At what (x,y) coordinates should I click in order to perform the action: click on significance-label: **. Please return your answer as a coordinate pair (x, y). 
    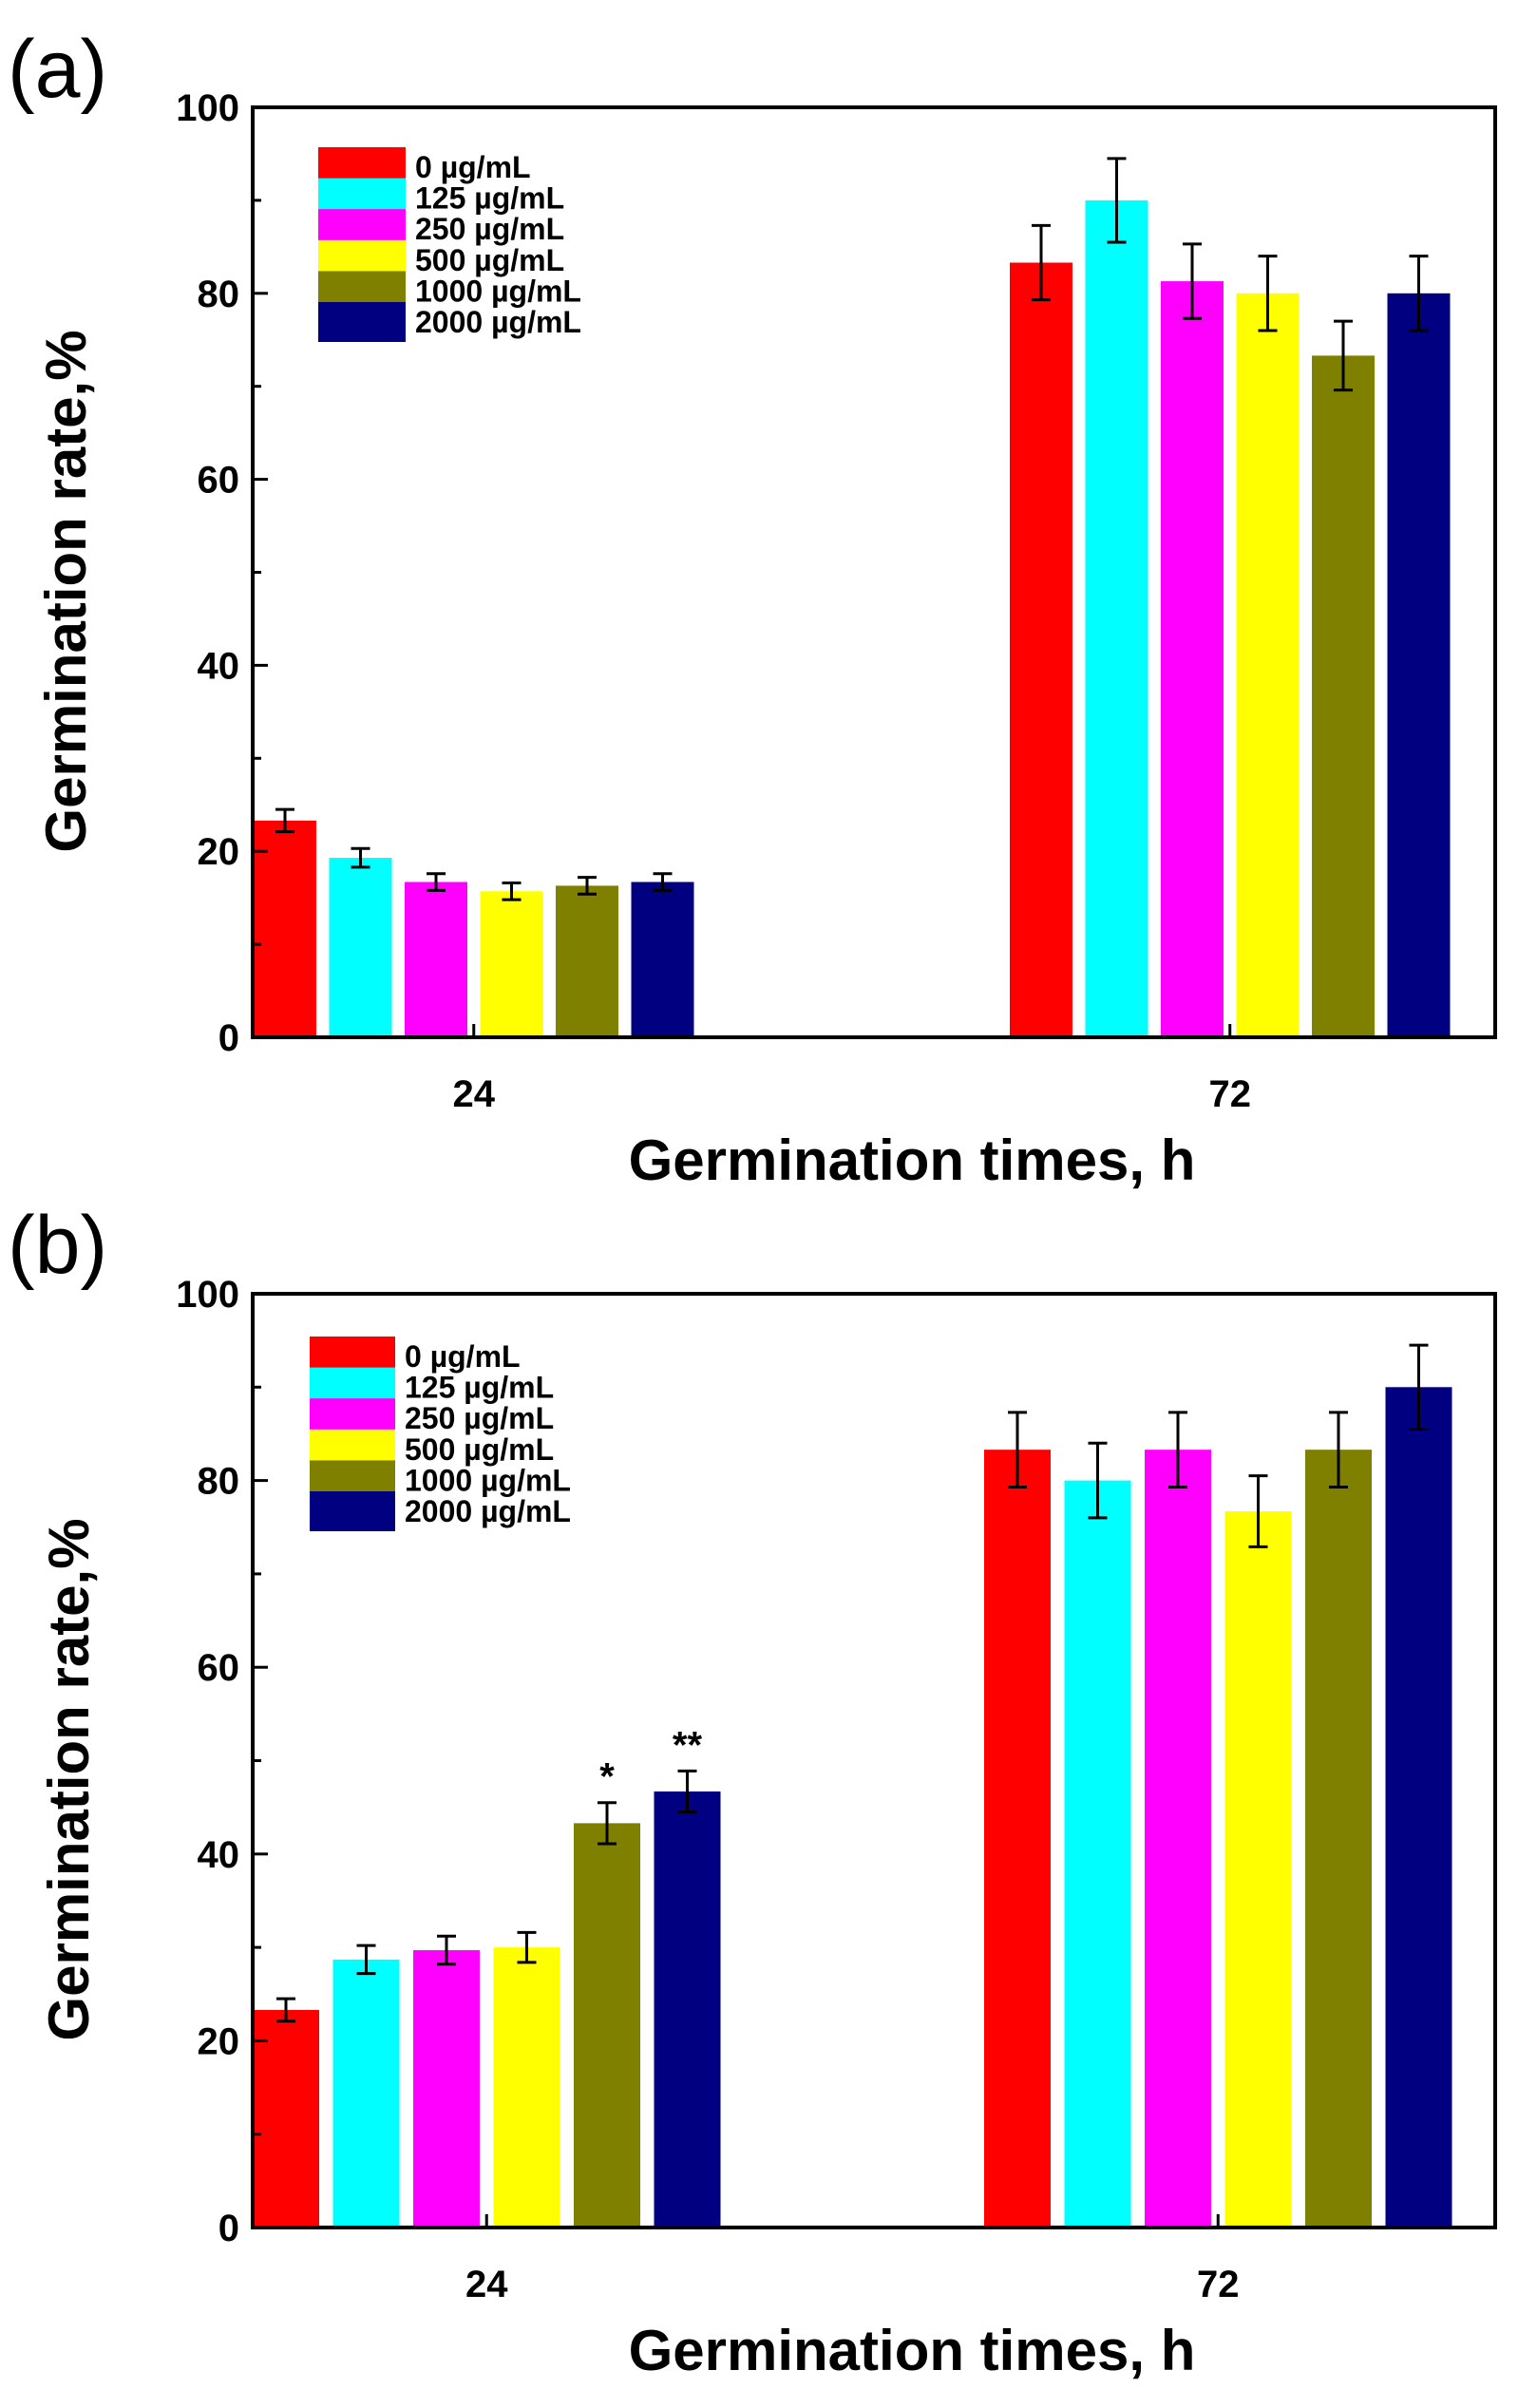
    Looking at the image, I should click on (688, 1745).